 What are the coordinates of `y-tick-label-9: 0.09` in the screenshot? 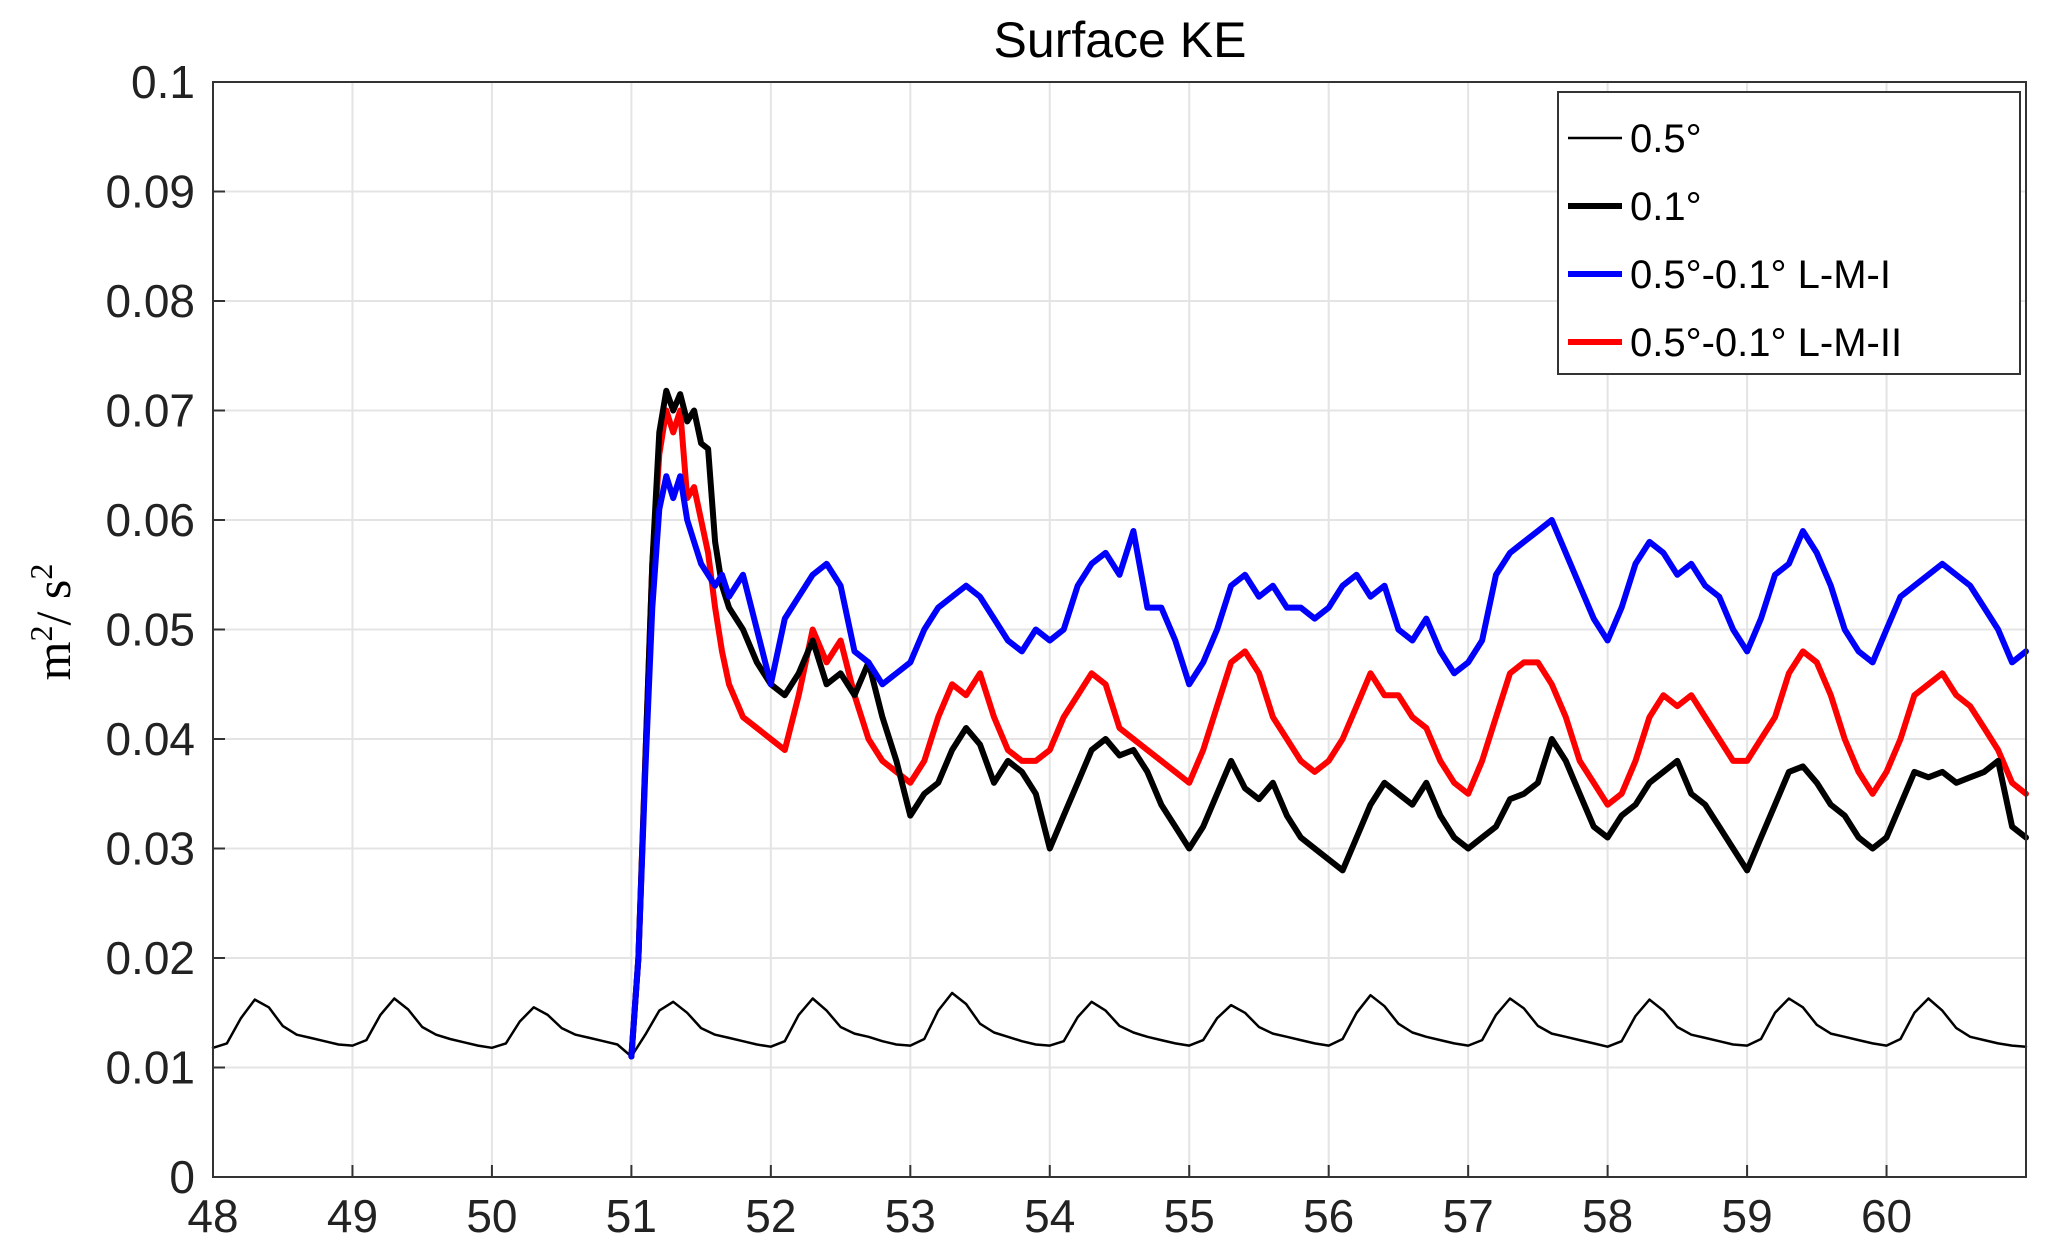 It's located at (150, 192).